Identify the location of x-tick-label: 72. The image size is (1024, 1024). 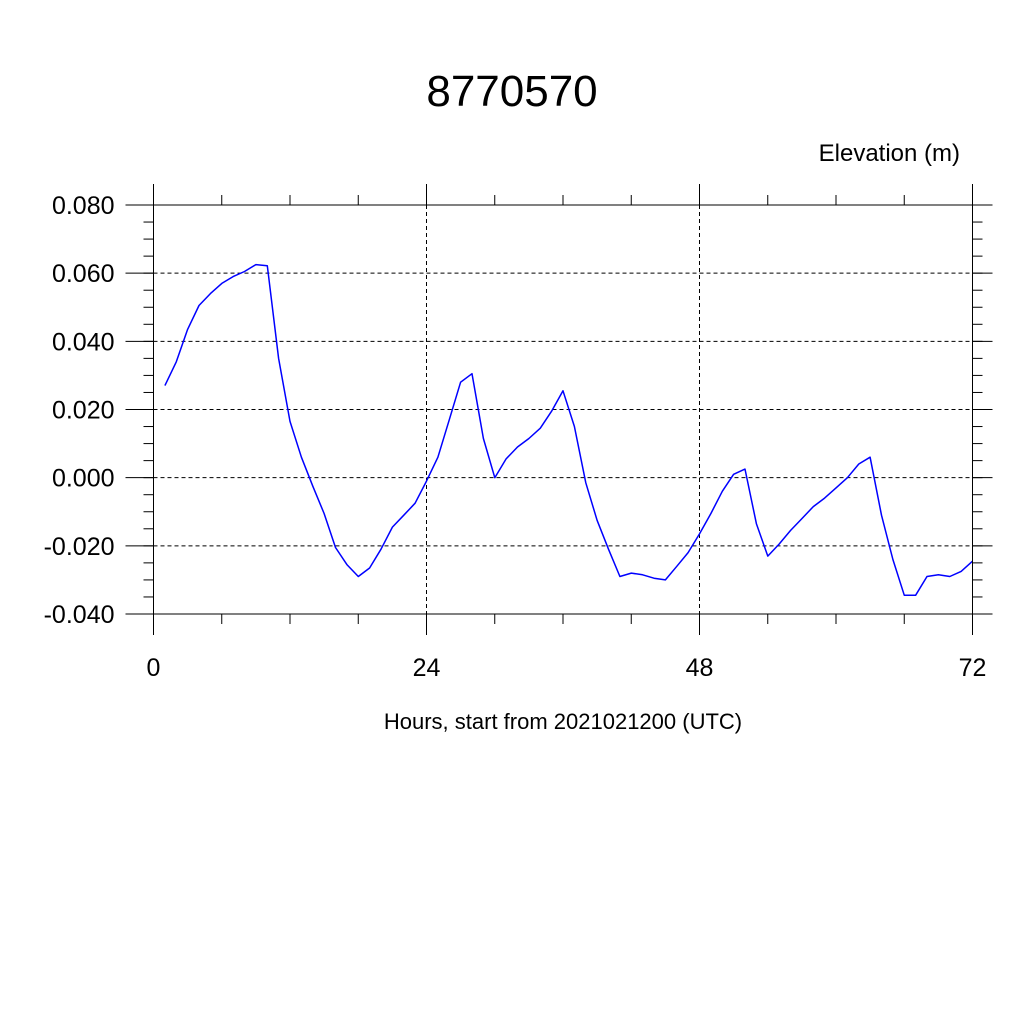
(973, 668).